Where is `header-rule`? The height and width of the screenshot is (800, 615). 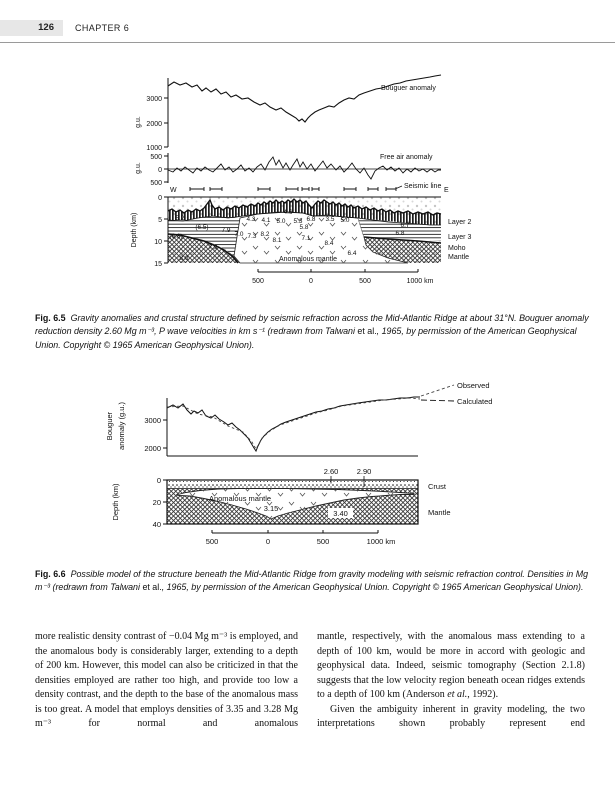 header-rule is located at coordinates (307, 42).